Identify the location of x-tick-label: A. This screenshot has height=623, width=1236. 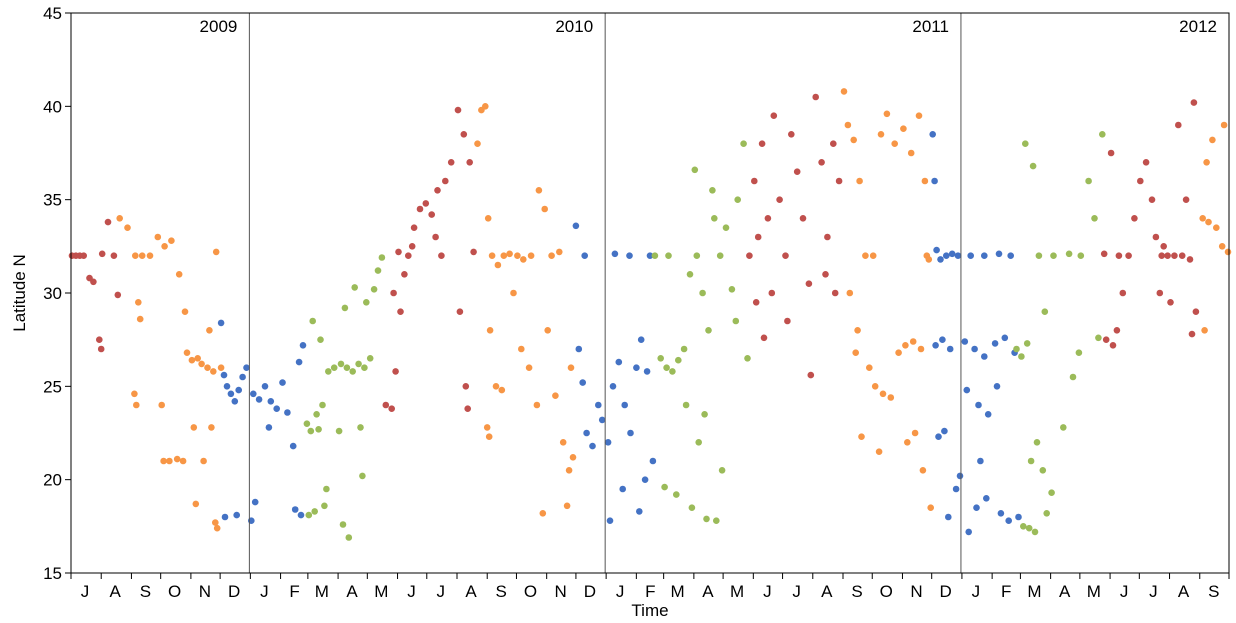
(471, 591).